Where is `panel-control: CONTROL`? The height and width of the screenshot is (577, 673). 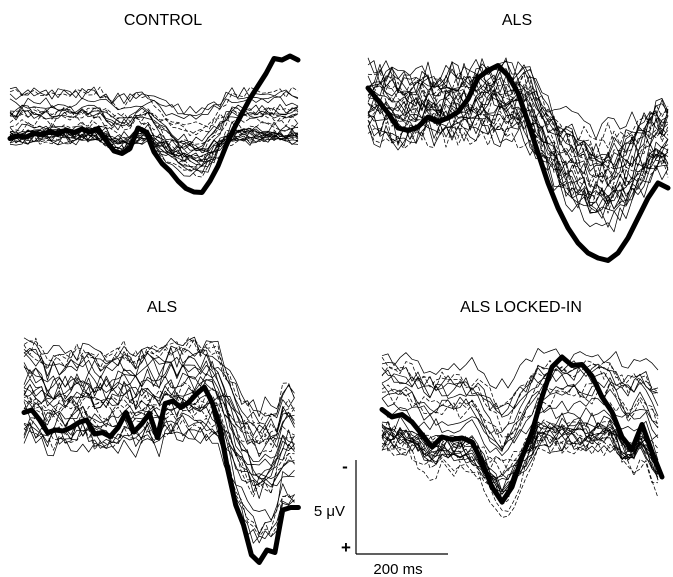
panel-control: CONTROL is located at coordinates (154, 103).